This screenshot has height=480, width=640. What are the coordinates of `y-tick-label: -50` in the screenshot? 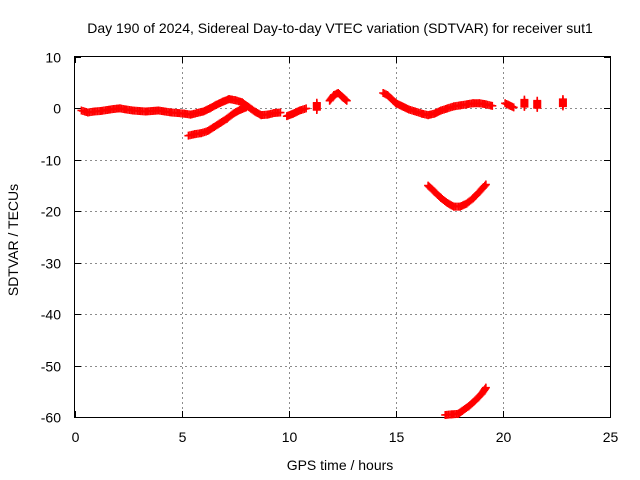 It's located at (51, 367).